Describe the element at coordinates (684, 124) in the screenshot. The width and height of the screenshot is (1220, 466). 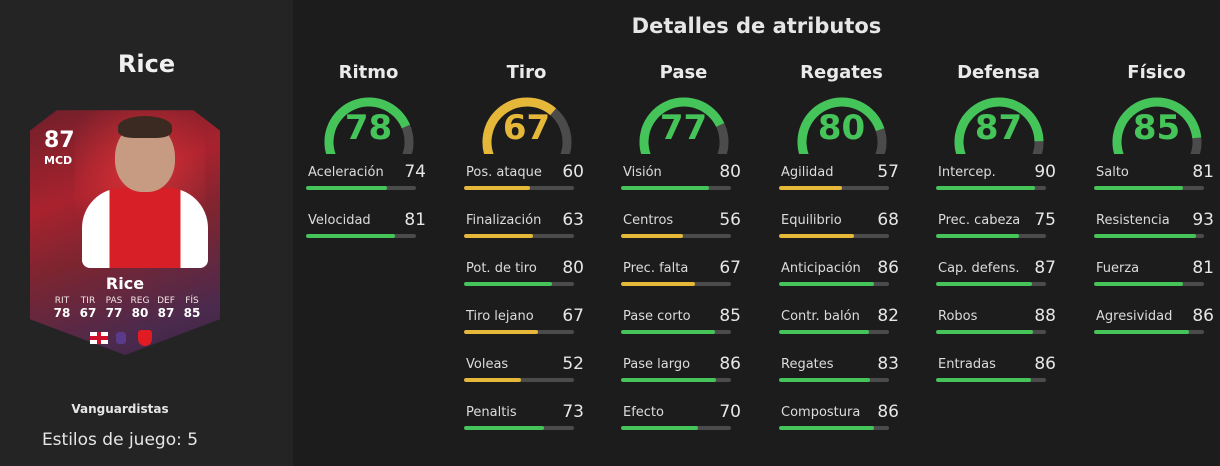
I see `category-gauge: 77` at that location.